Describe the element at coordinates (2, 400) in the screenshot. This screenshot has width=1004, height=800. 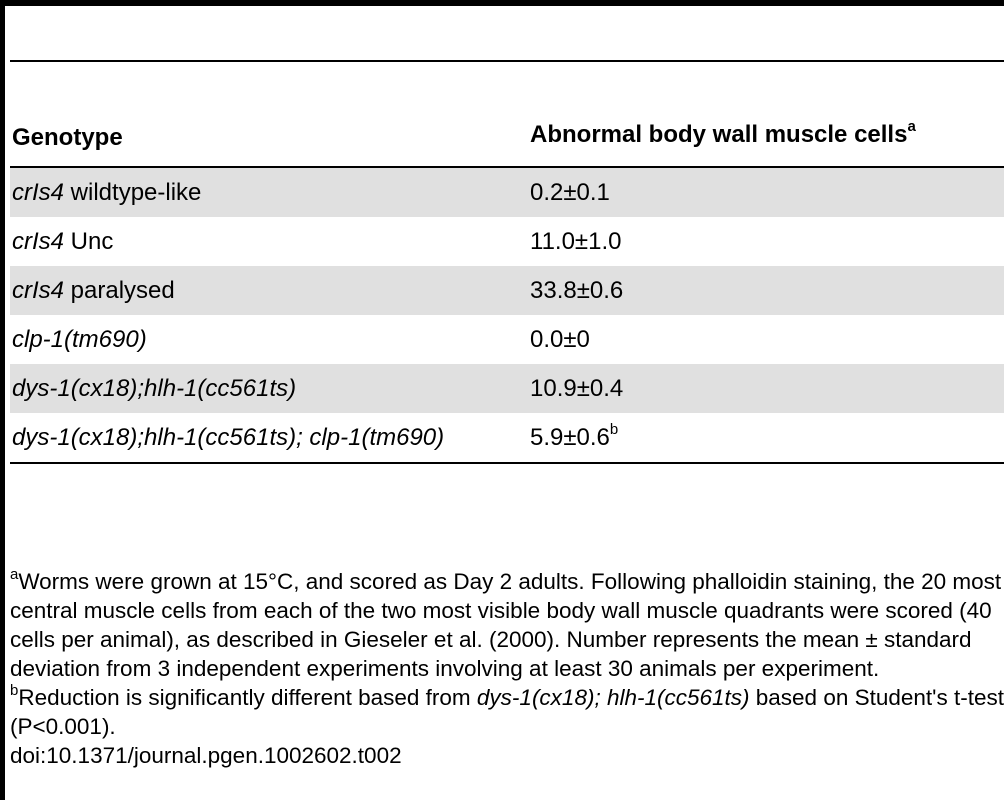
I see `left-border-rule` at that location.